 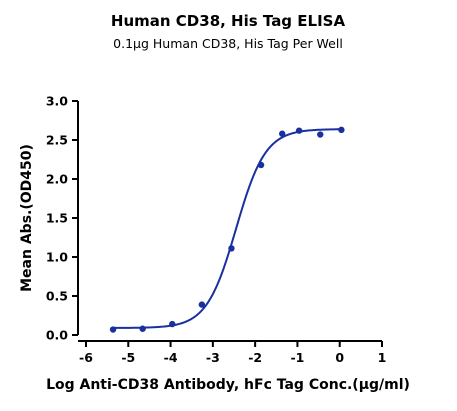 I want to click on y-tick-label: 0.0, so click(x=57, y=335).